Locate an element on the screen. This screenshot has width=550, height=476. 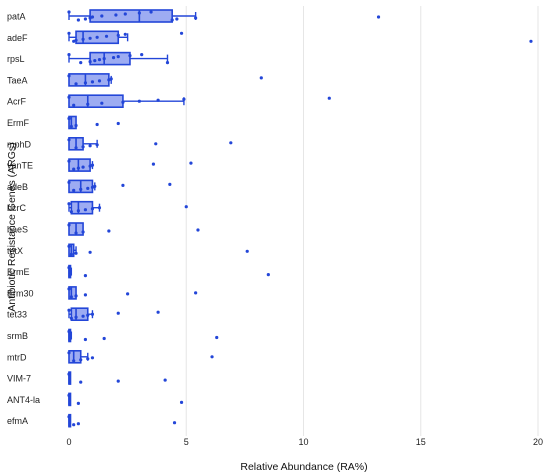
category-label-adeB: adeB is located at coordinates (17, 187).